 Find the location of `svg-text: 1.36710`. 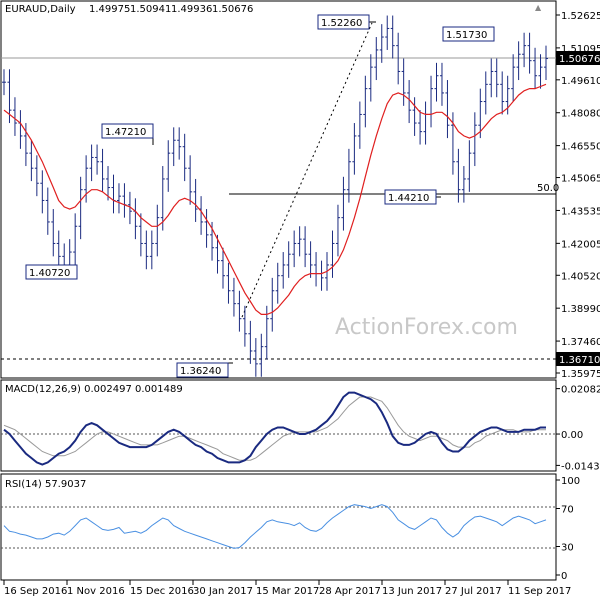

svg-text: 1.36710 is located at coordinates (579, 360).